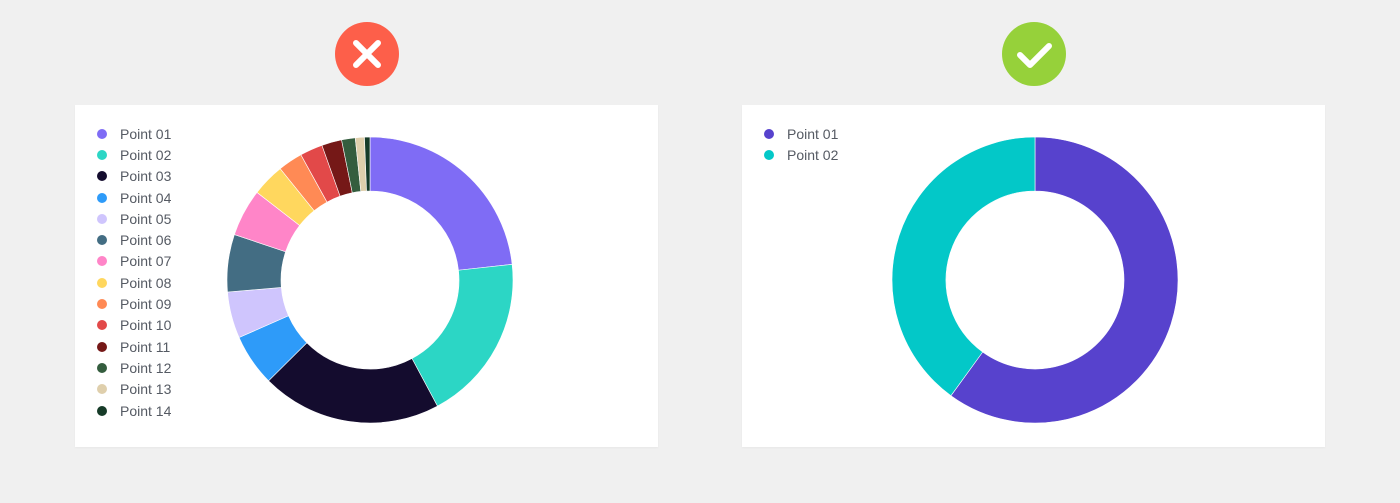 Image resolution: width=1400 pixels, height=503 pixels. I want to click on bad-legend-item: Point 11, so click(134, 346).